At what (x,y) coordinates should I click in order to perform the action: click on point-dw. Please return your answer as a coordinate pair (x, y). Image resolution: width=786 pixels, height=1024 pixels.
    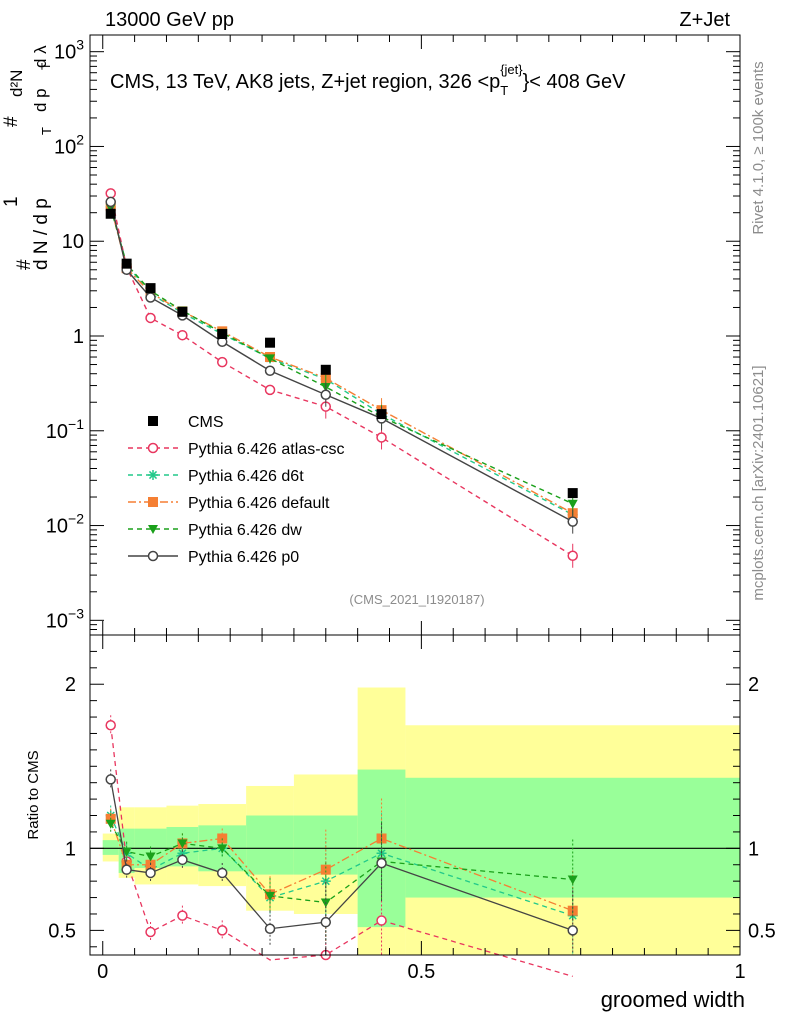
    Looking at the image, I should click on (270, 359).